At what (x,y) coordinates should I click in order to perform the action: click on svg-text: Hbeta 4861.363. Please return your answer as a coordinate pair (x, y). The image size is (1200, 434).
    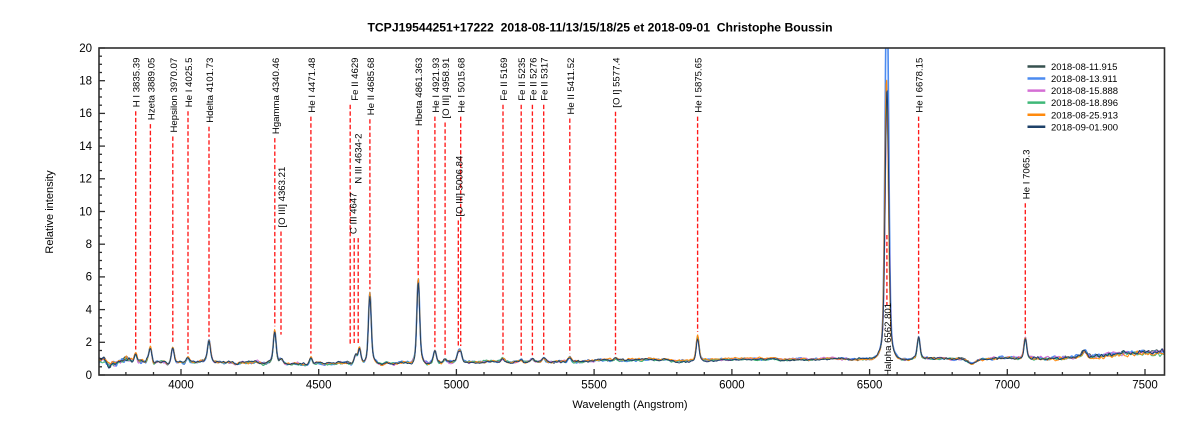
    Looking at the image, I should click on (419, 92).